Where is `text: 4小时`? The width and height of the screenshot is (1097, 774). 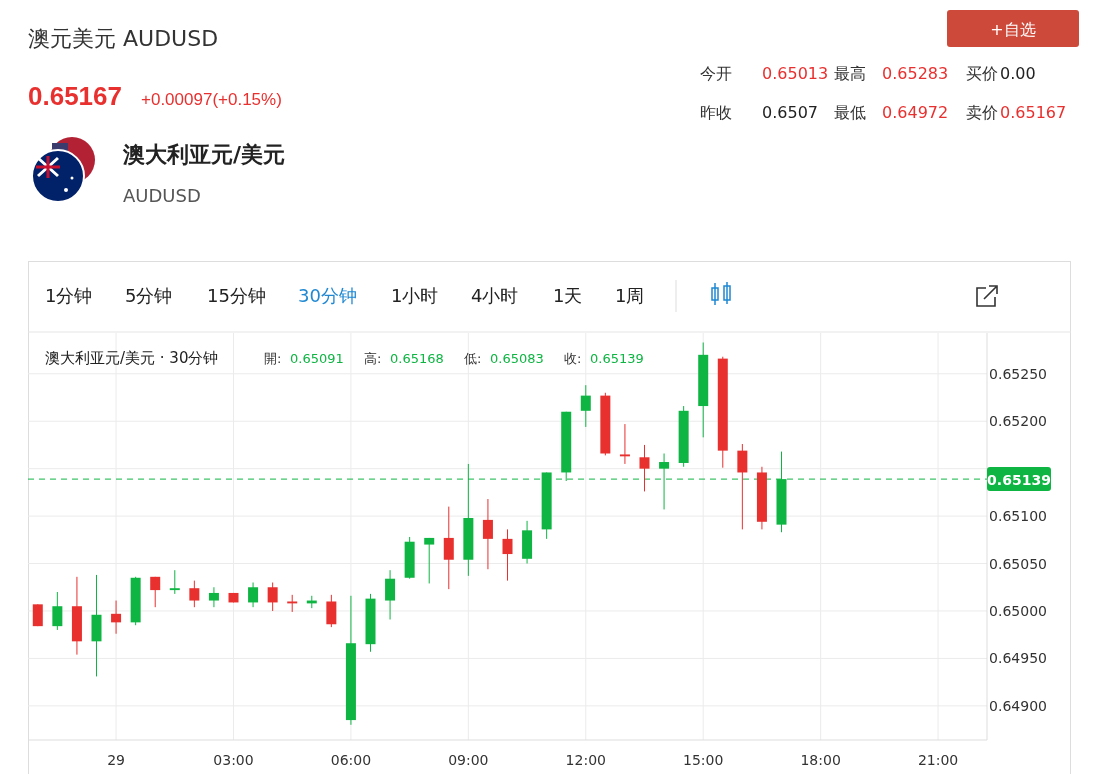
text: 4小时 is located at coordinates (495, 295).